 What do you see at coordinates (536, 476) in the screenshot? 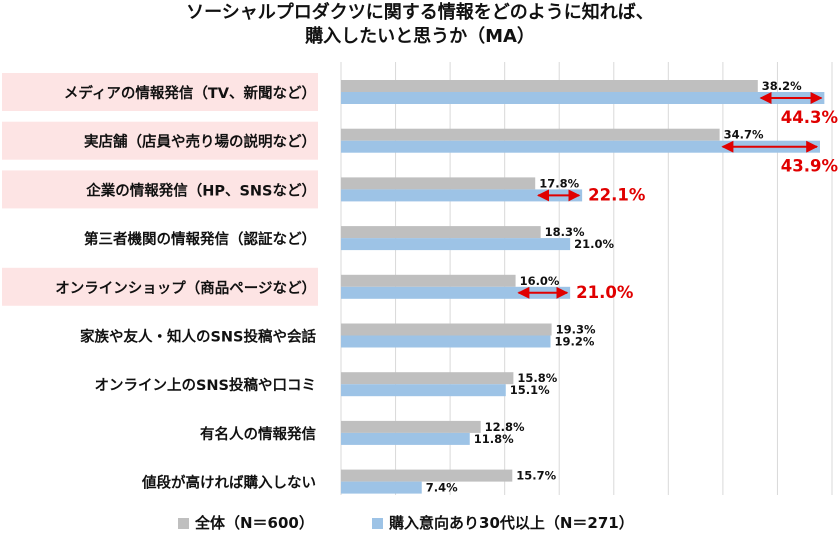
I see `data-label-overall: 15.7%` at bounding box center [536, 476].